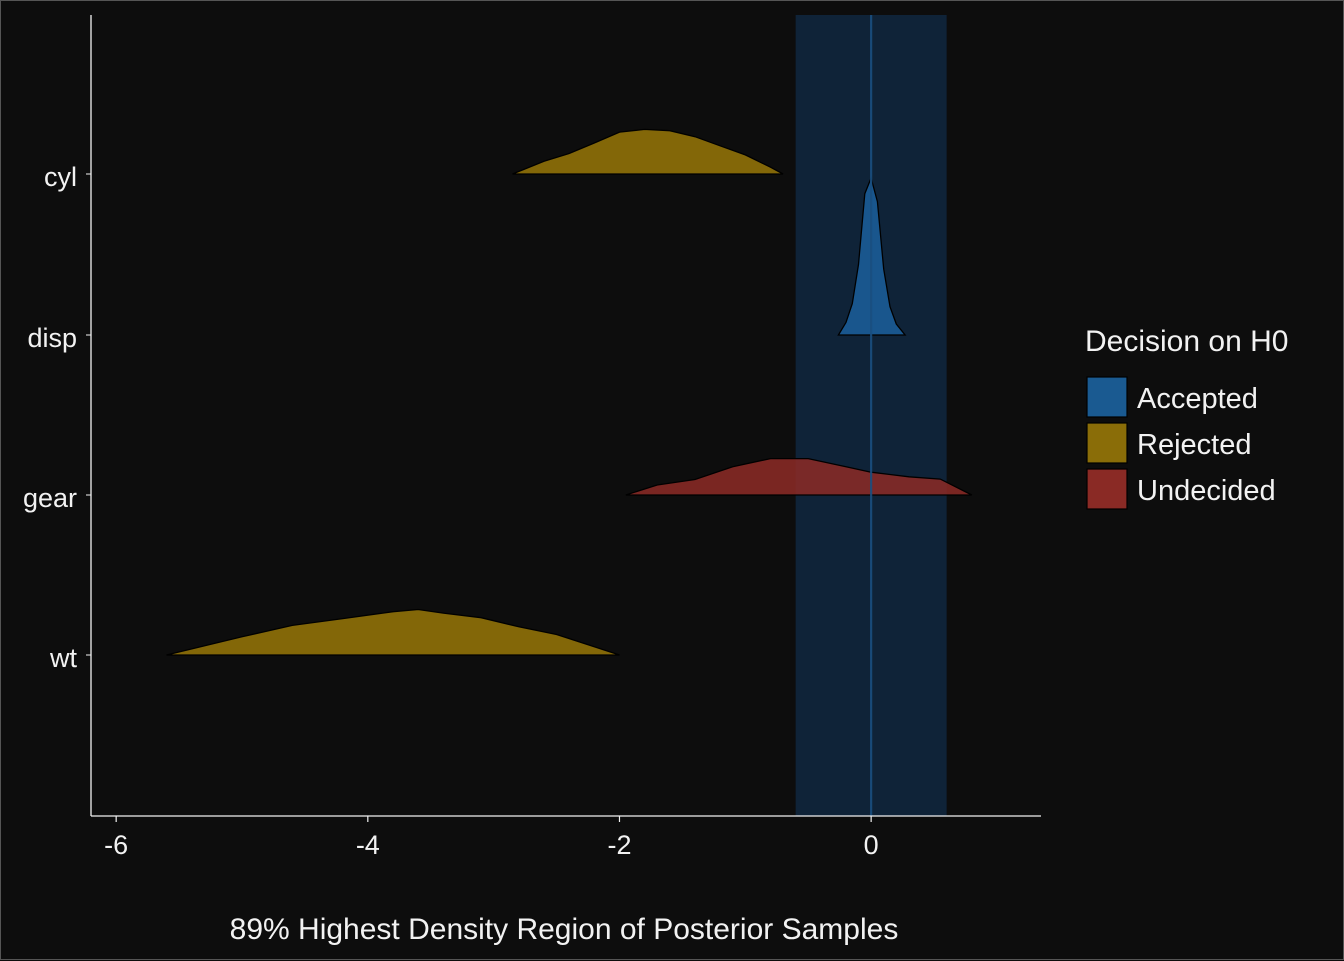  What do you see at coordinates (1107, 489) in the screenshot?
I see `legend-swatch-undecided` at bounding box center [1107, 489].